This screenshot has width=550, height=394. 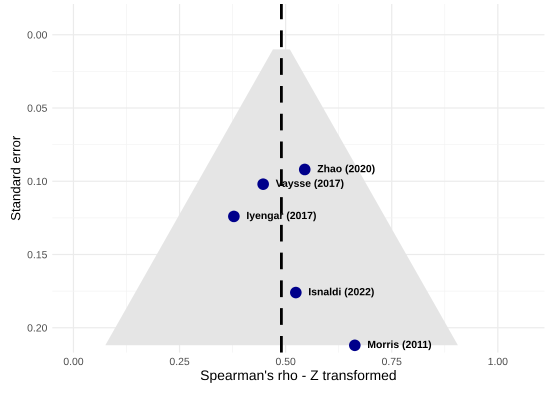 What do you see at coordinates (281, 217) in the screenshot?
I see `annotation: Iyengar (2017)` at bounding box center [281, 217].